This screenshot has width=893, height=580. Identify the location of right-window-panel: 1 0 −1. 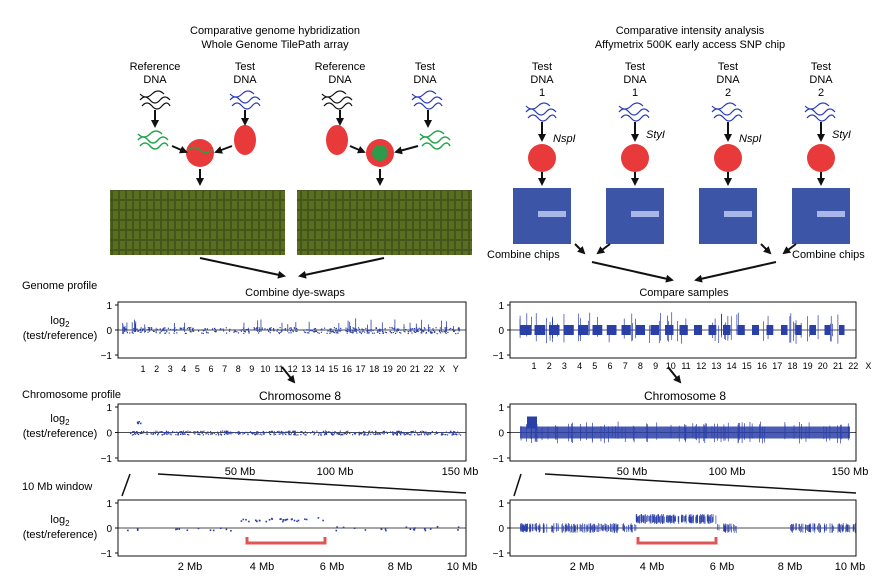
(675, 529).